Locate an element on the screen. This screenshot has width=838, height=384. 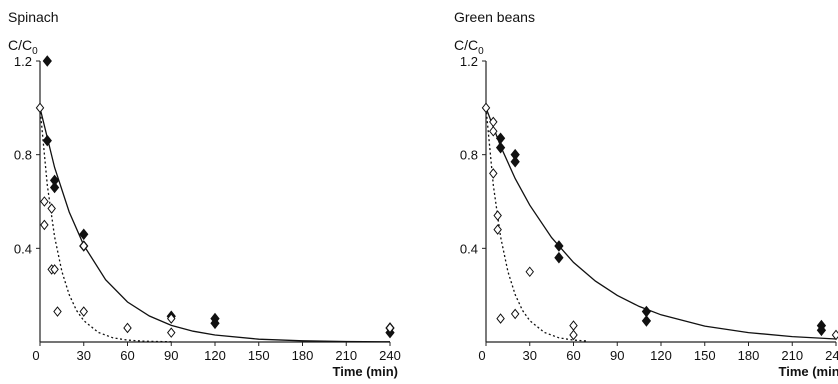
chart-title: Green beans is located at coordinates (494, 17).